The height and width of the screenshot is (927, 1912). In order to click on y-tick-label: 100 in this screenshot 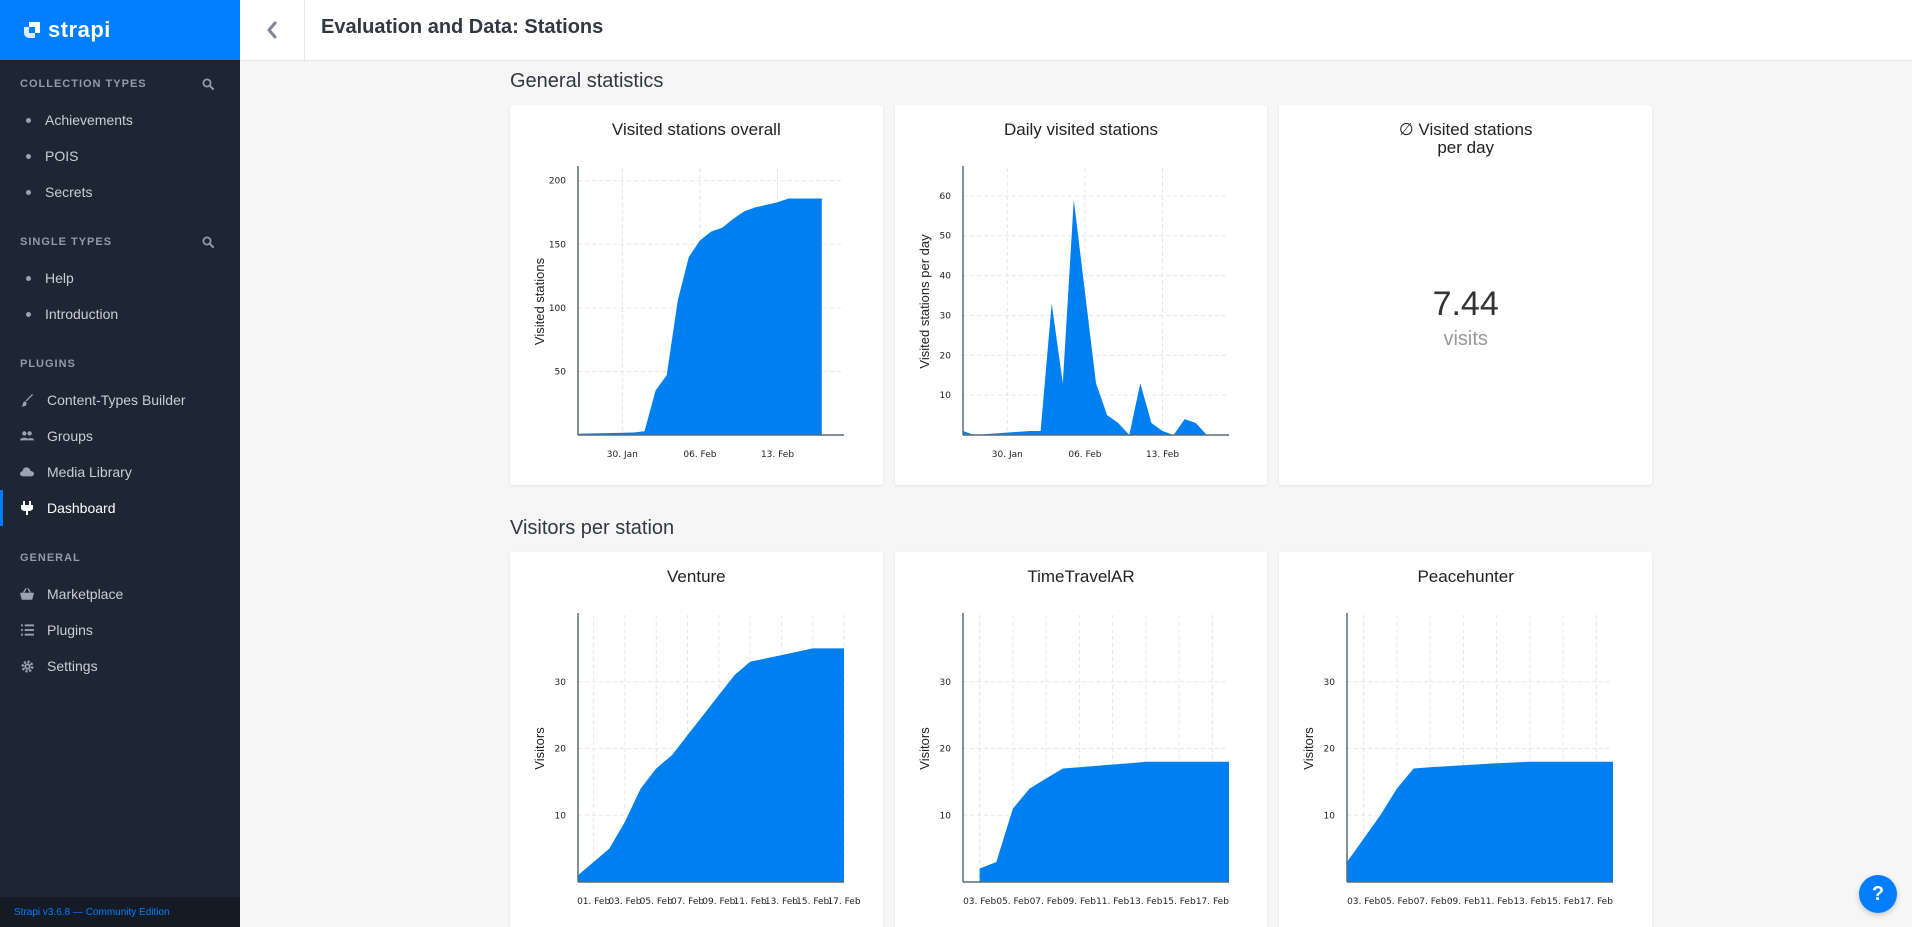, I will do `click(557, 309)`.